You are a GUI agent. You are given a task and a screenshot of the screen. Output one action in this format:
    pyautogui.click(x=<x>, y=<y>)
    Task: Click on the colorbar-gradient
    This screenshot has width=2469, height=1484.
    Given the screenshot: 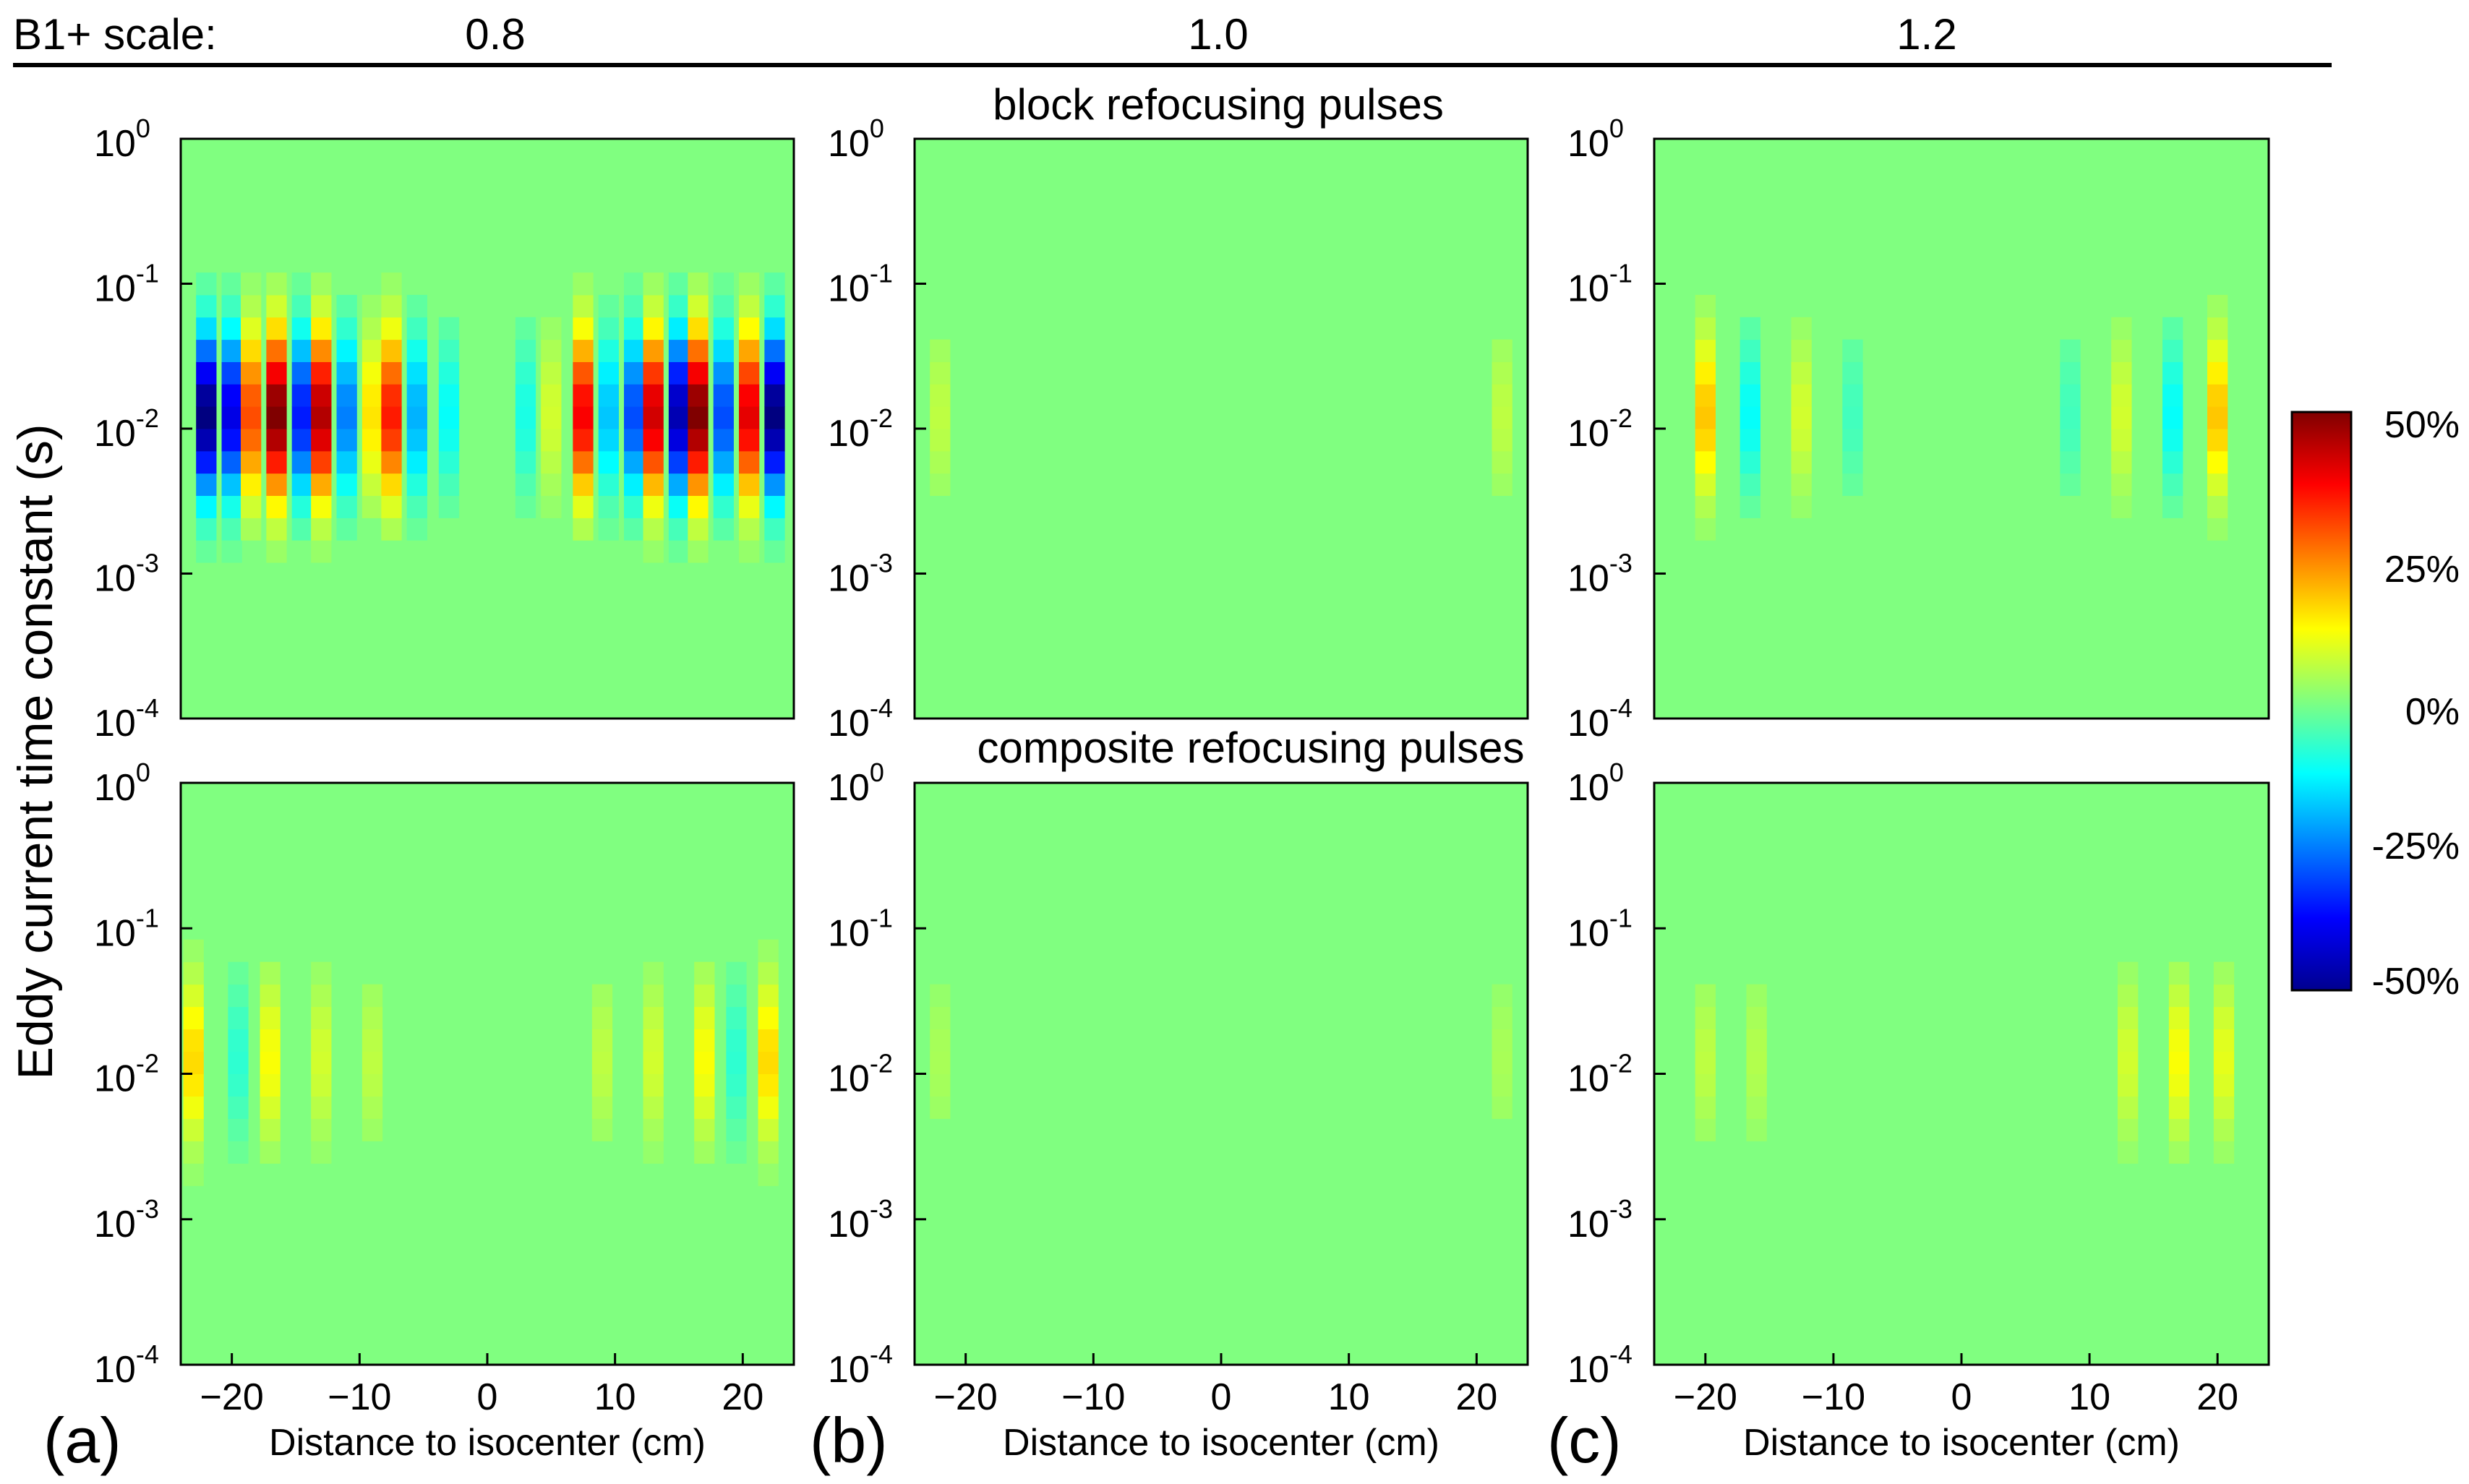 What is the action you would take?
    pyautogui.click(x=2321, y=701)
    